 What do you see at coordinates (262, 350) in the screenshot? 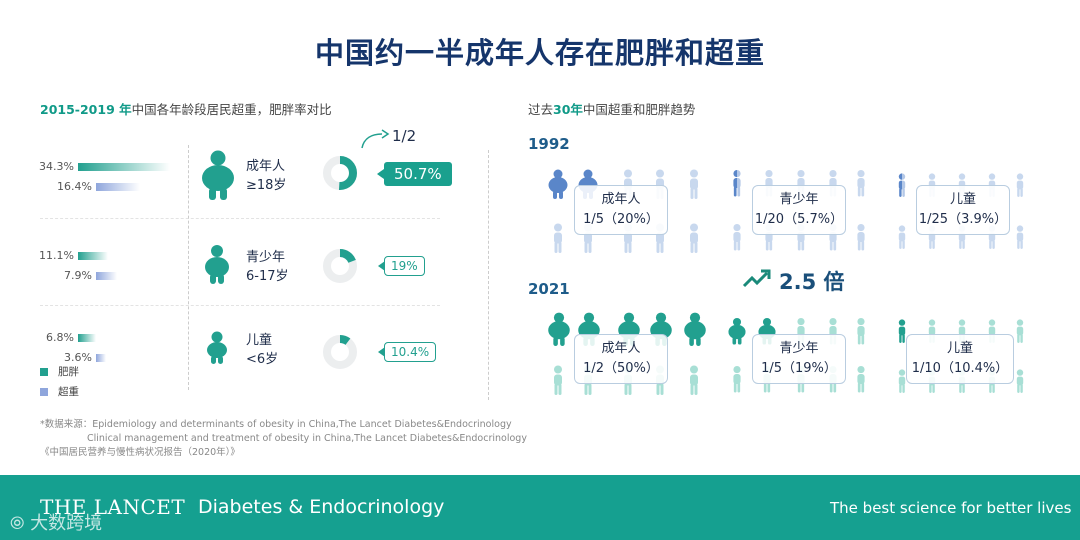
I see `group-label-child: 儿童 <6岁` at bounding box center [262, 350].